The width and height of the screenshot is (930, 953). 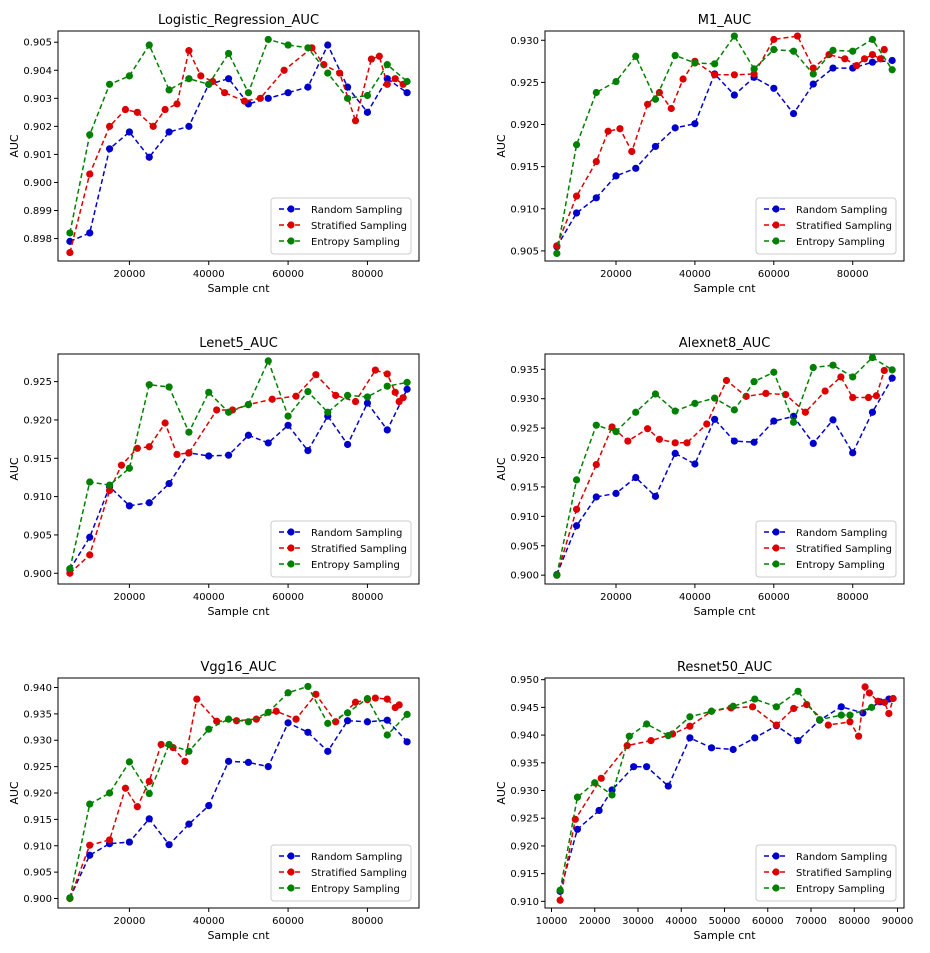 What do you see at coordinates (524, 167) in the screenshot?
I see `y-tick-label: 0.915` at bounding box center [524, 167].